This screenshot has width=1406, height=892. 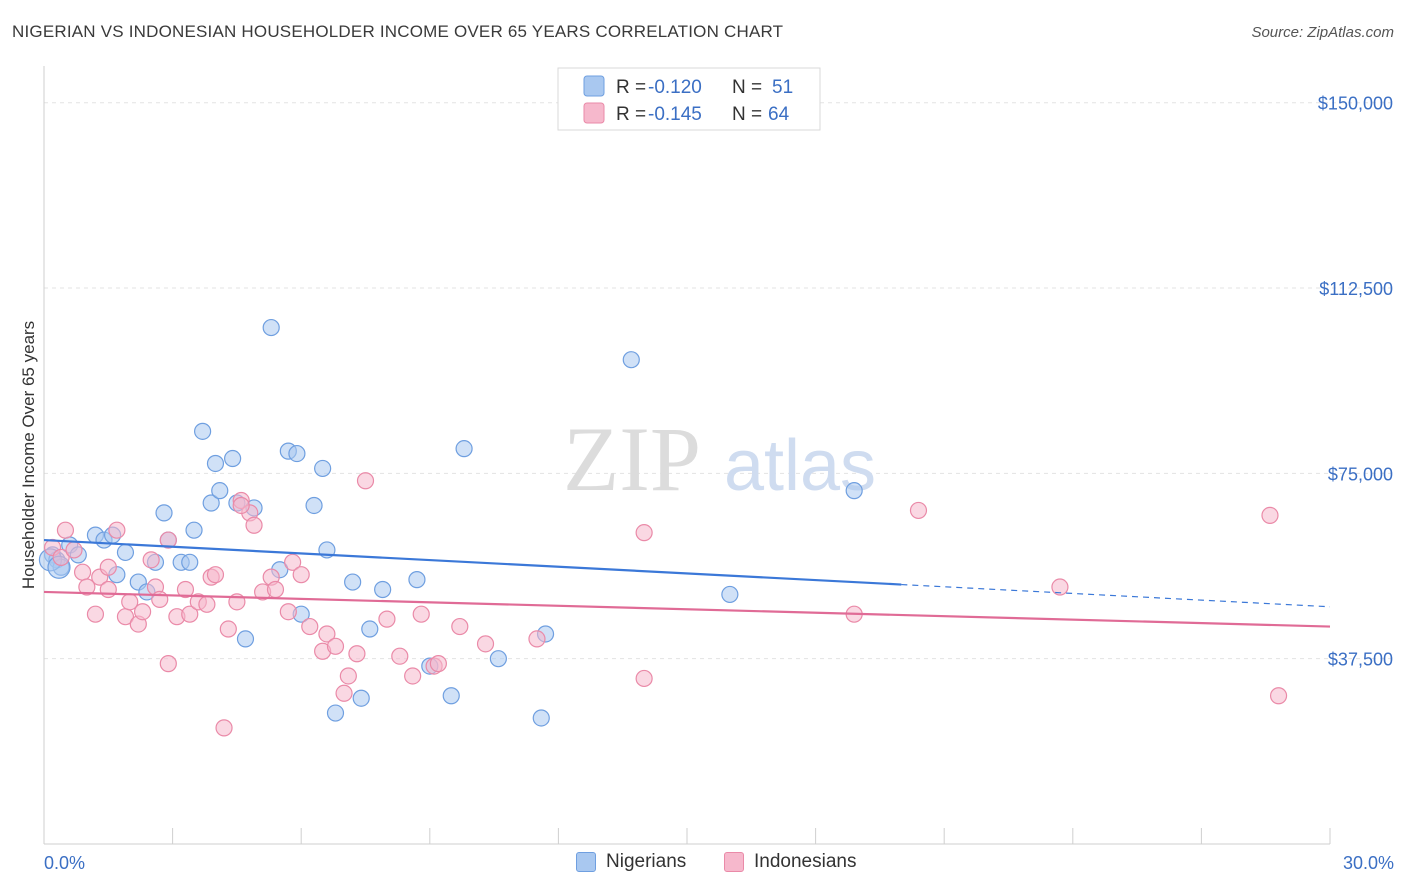 What do you see at coordinates (1368, 863) in the screenshot?
I see `x-tick-label-1: 30.0%` at bounding box center [1368, 863].